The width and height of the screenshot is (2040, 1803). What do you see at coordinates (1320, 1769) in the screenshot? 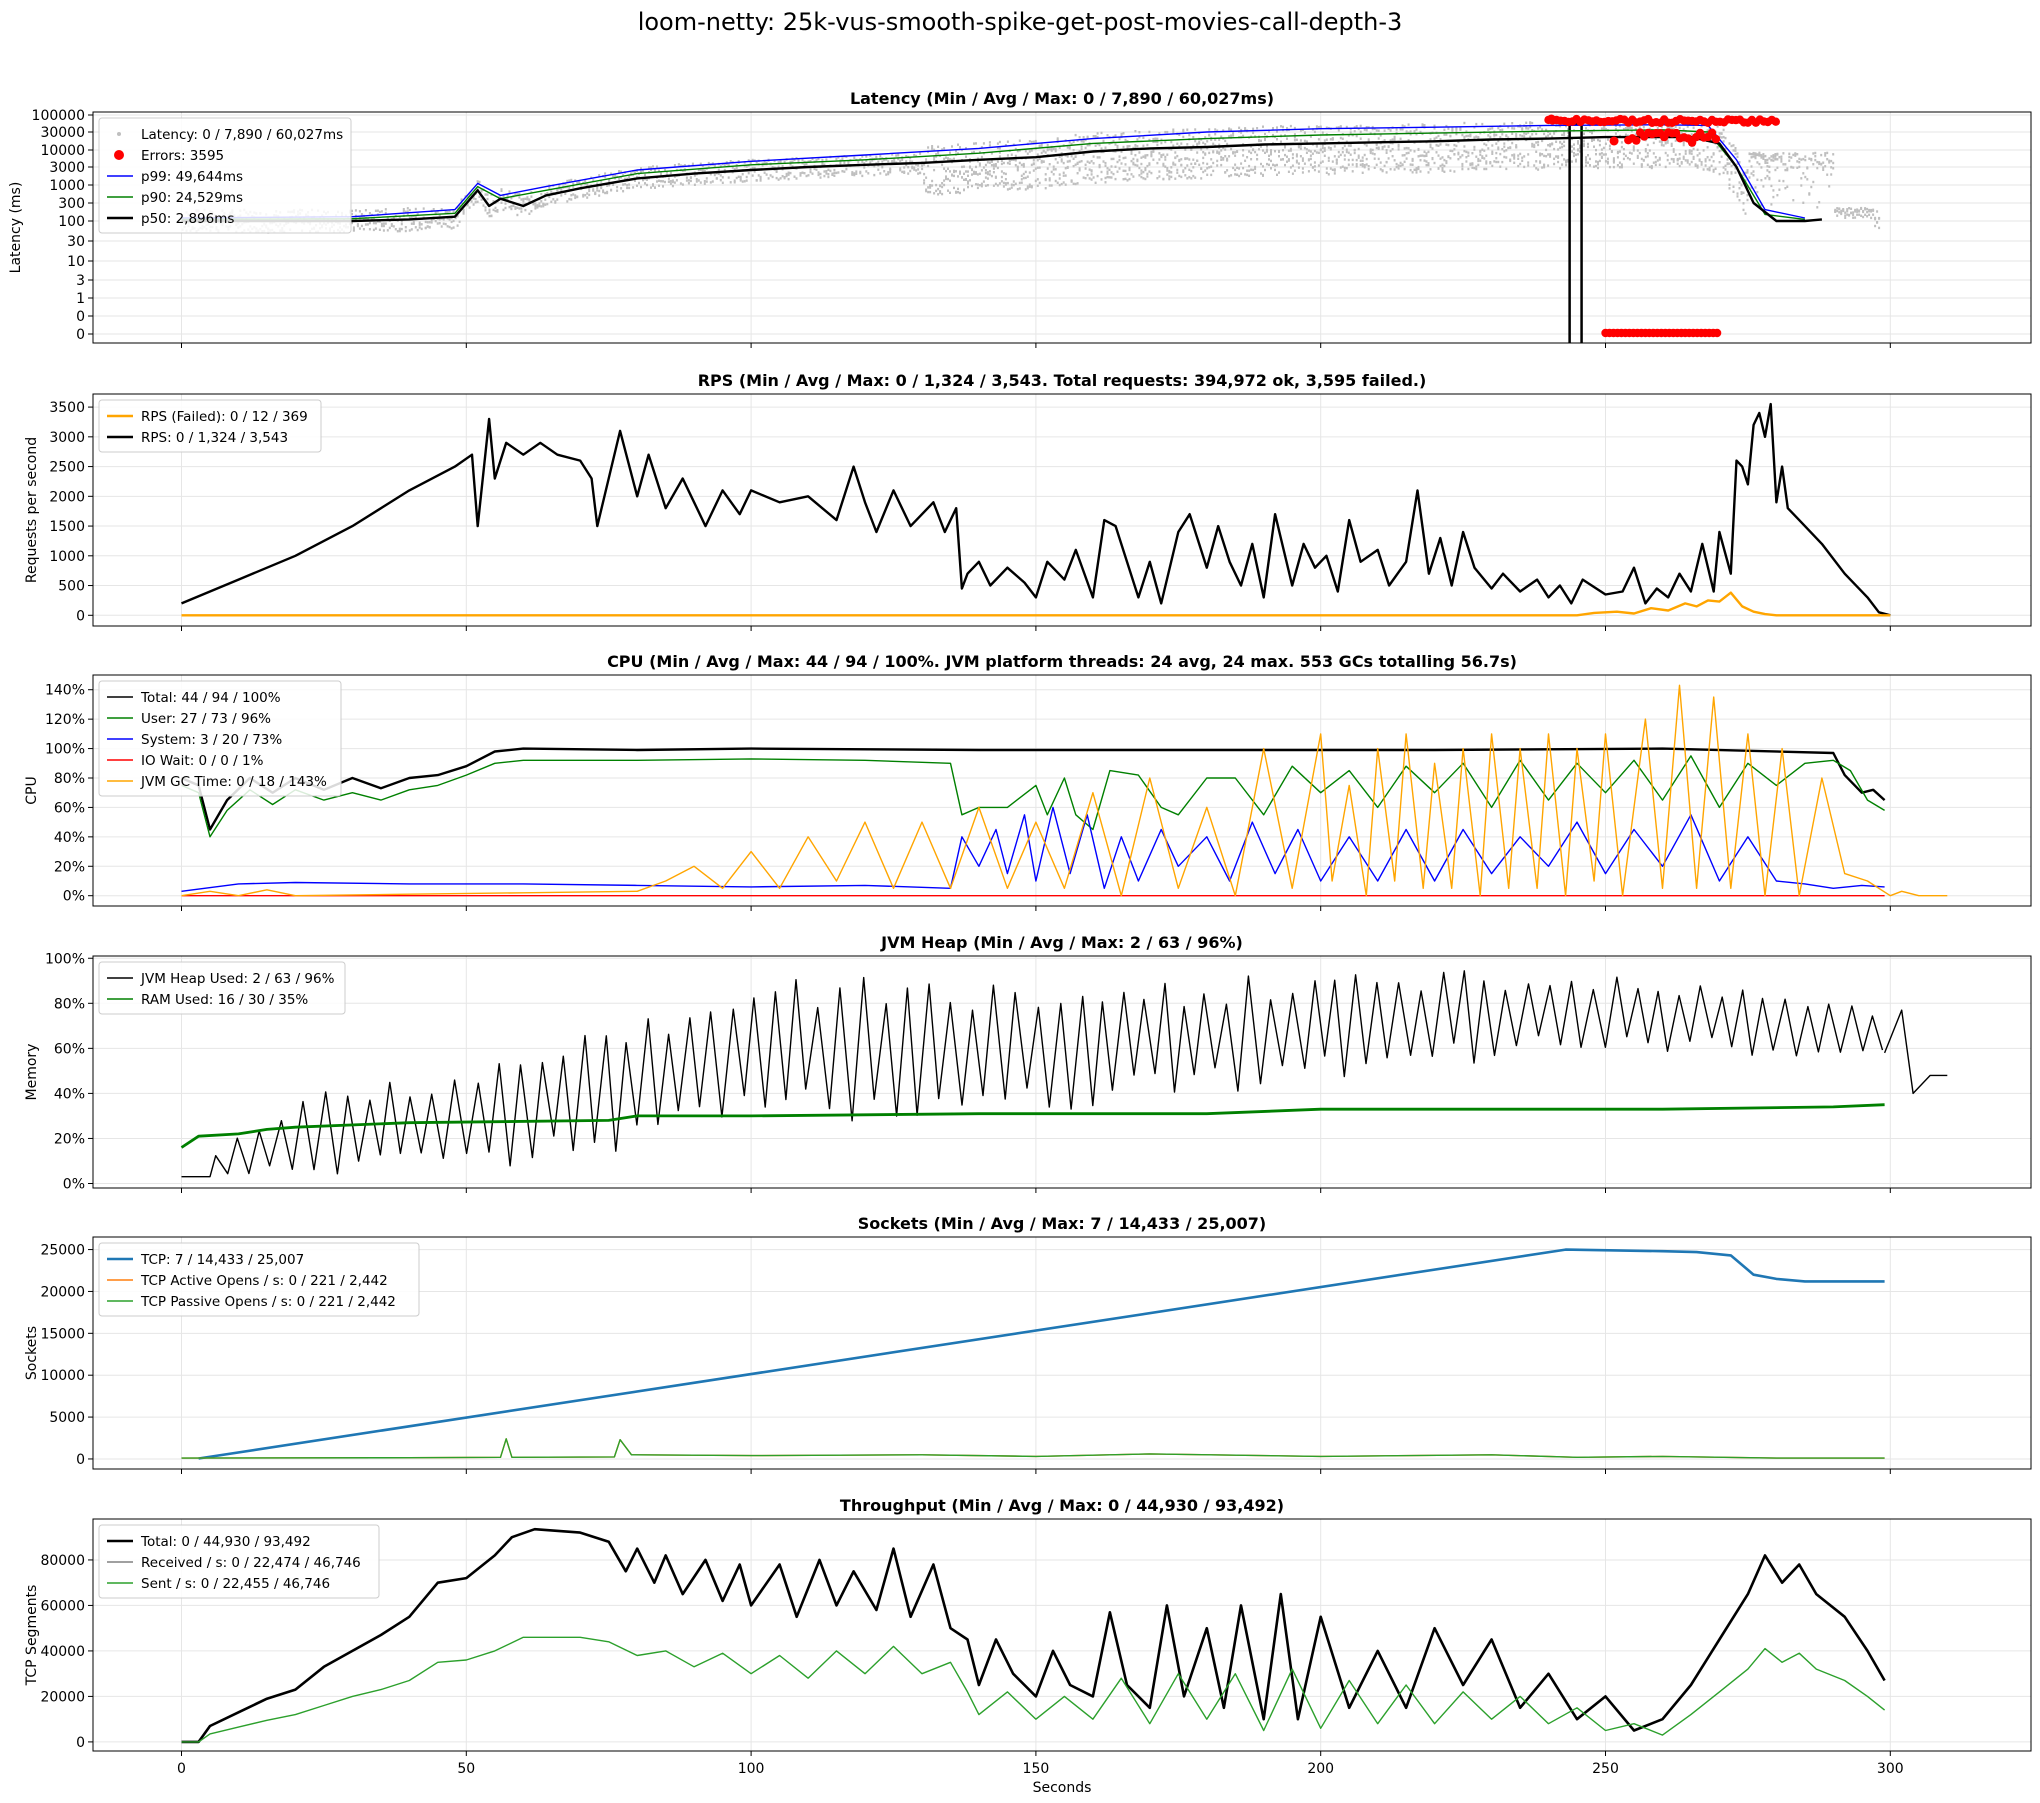
I see `x-tick-label: 200` at bounding box center [1320, 1769].